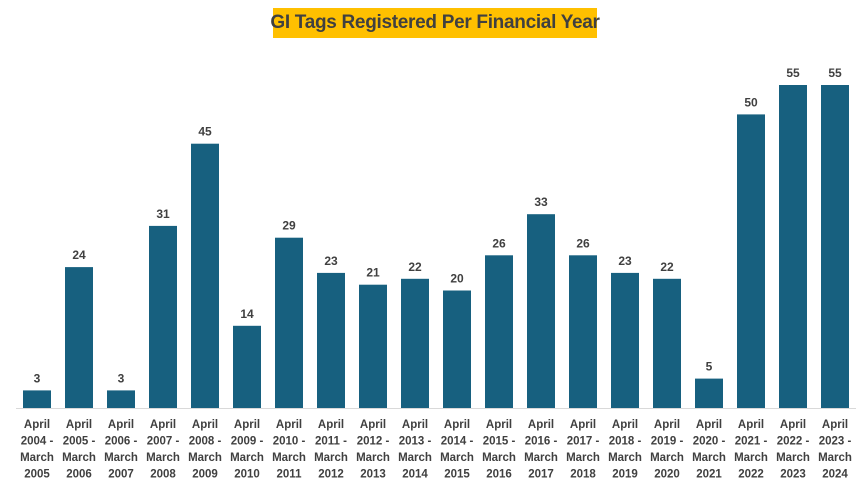 This screenshot has width=861, height=488. What do you see at coordinates (709, 475) in the screenshot?
I see `x-tick-label-line: 2021` at bounding box center [709, 475].